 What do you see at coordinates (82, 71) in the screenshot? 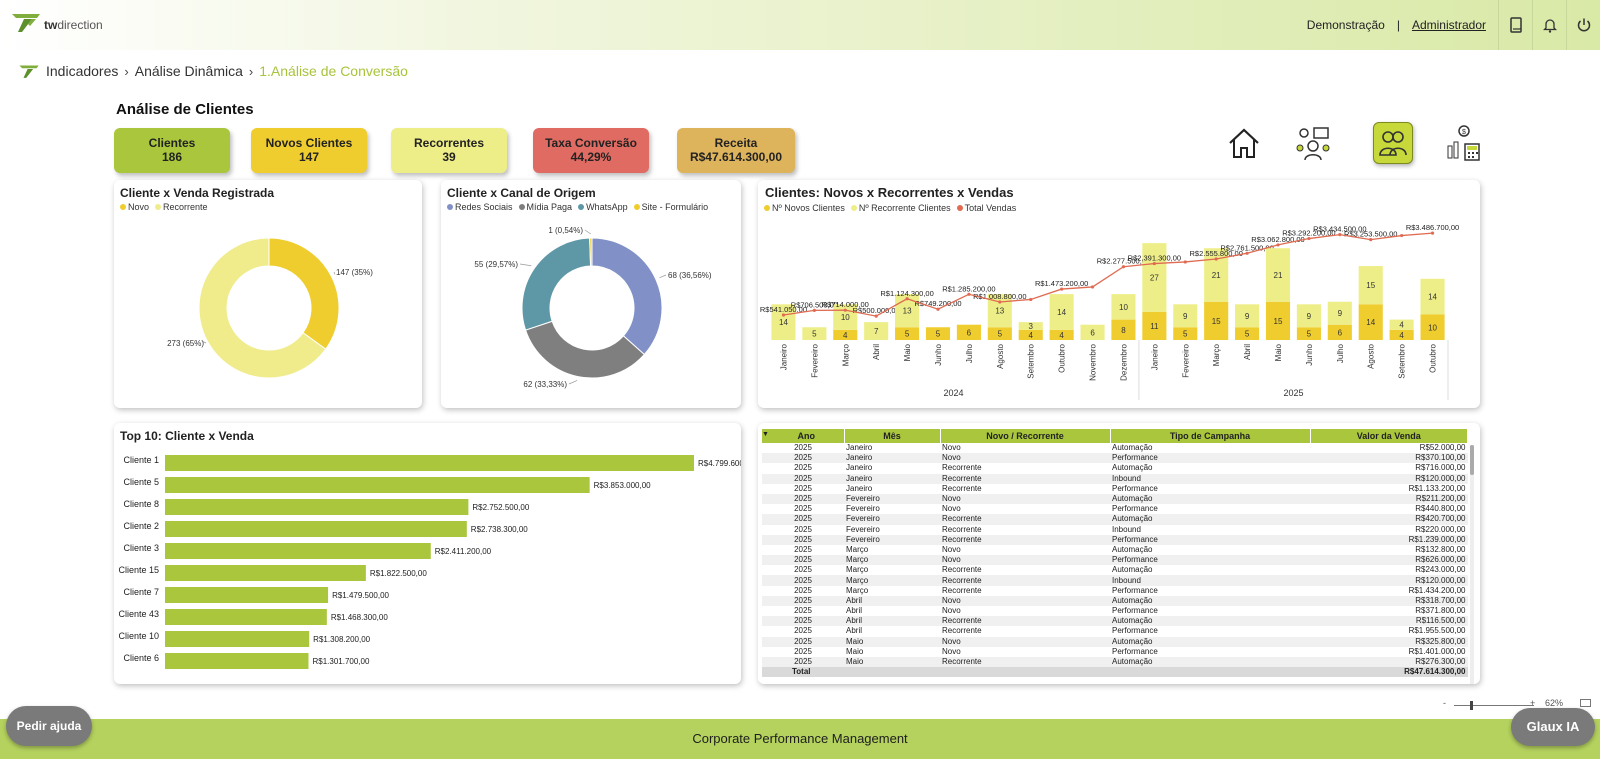
I see `breadcrumb-item-indicadores: Indicadores` at bounding box center [82, 71].